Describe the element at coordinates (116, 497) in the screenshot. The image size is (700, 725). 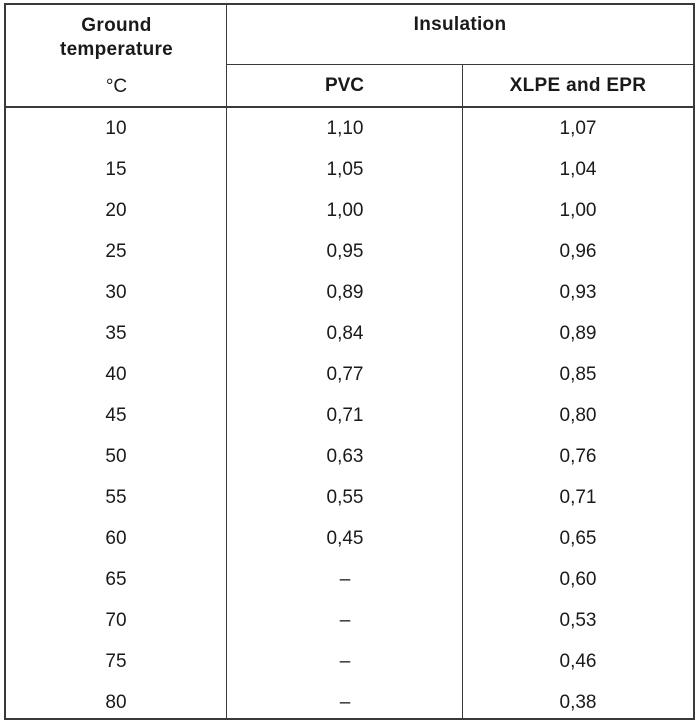
I see `cell-temperature: 55` at that location.